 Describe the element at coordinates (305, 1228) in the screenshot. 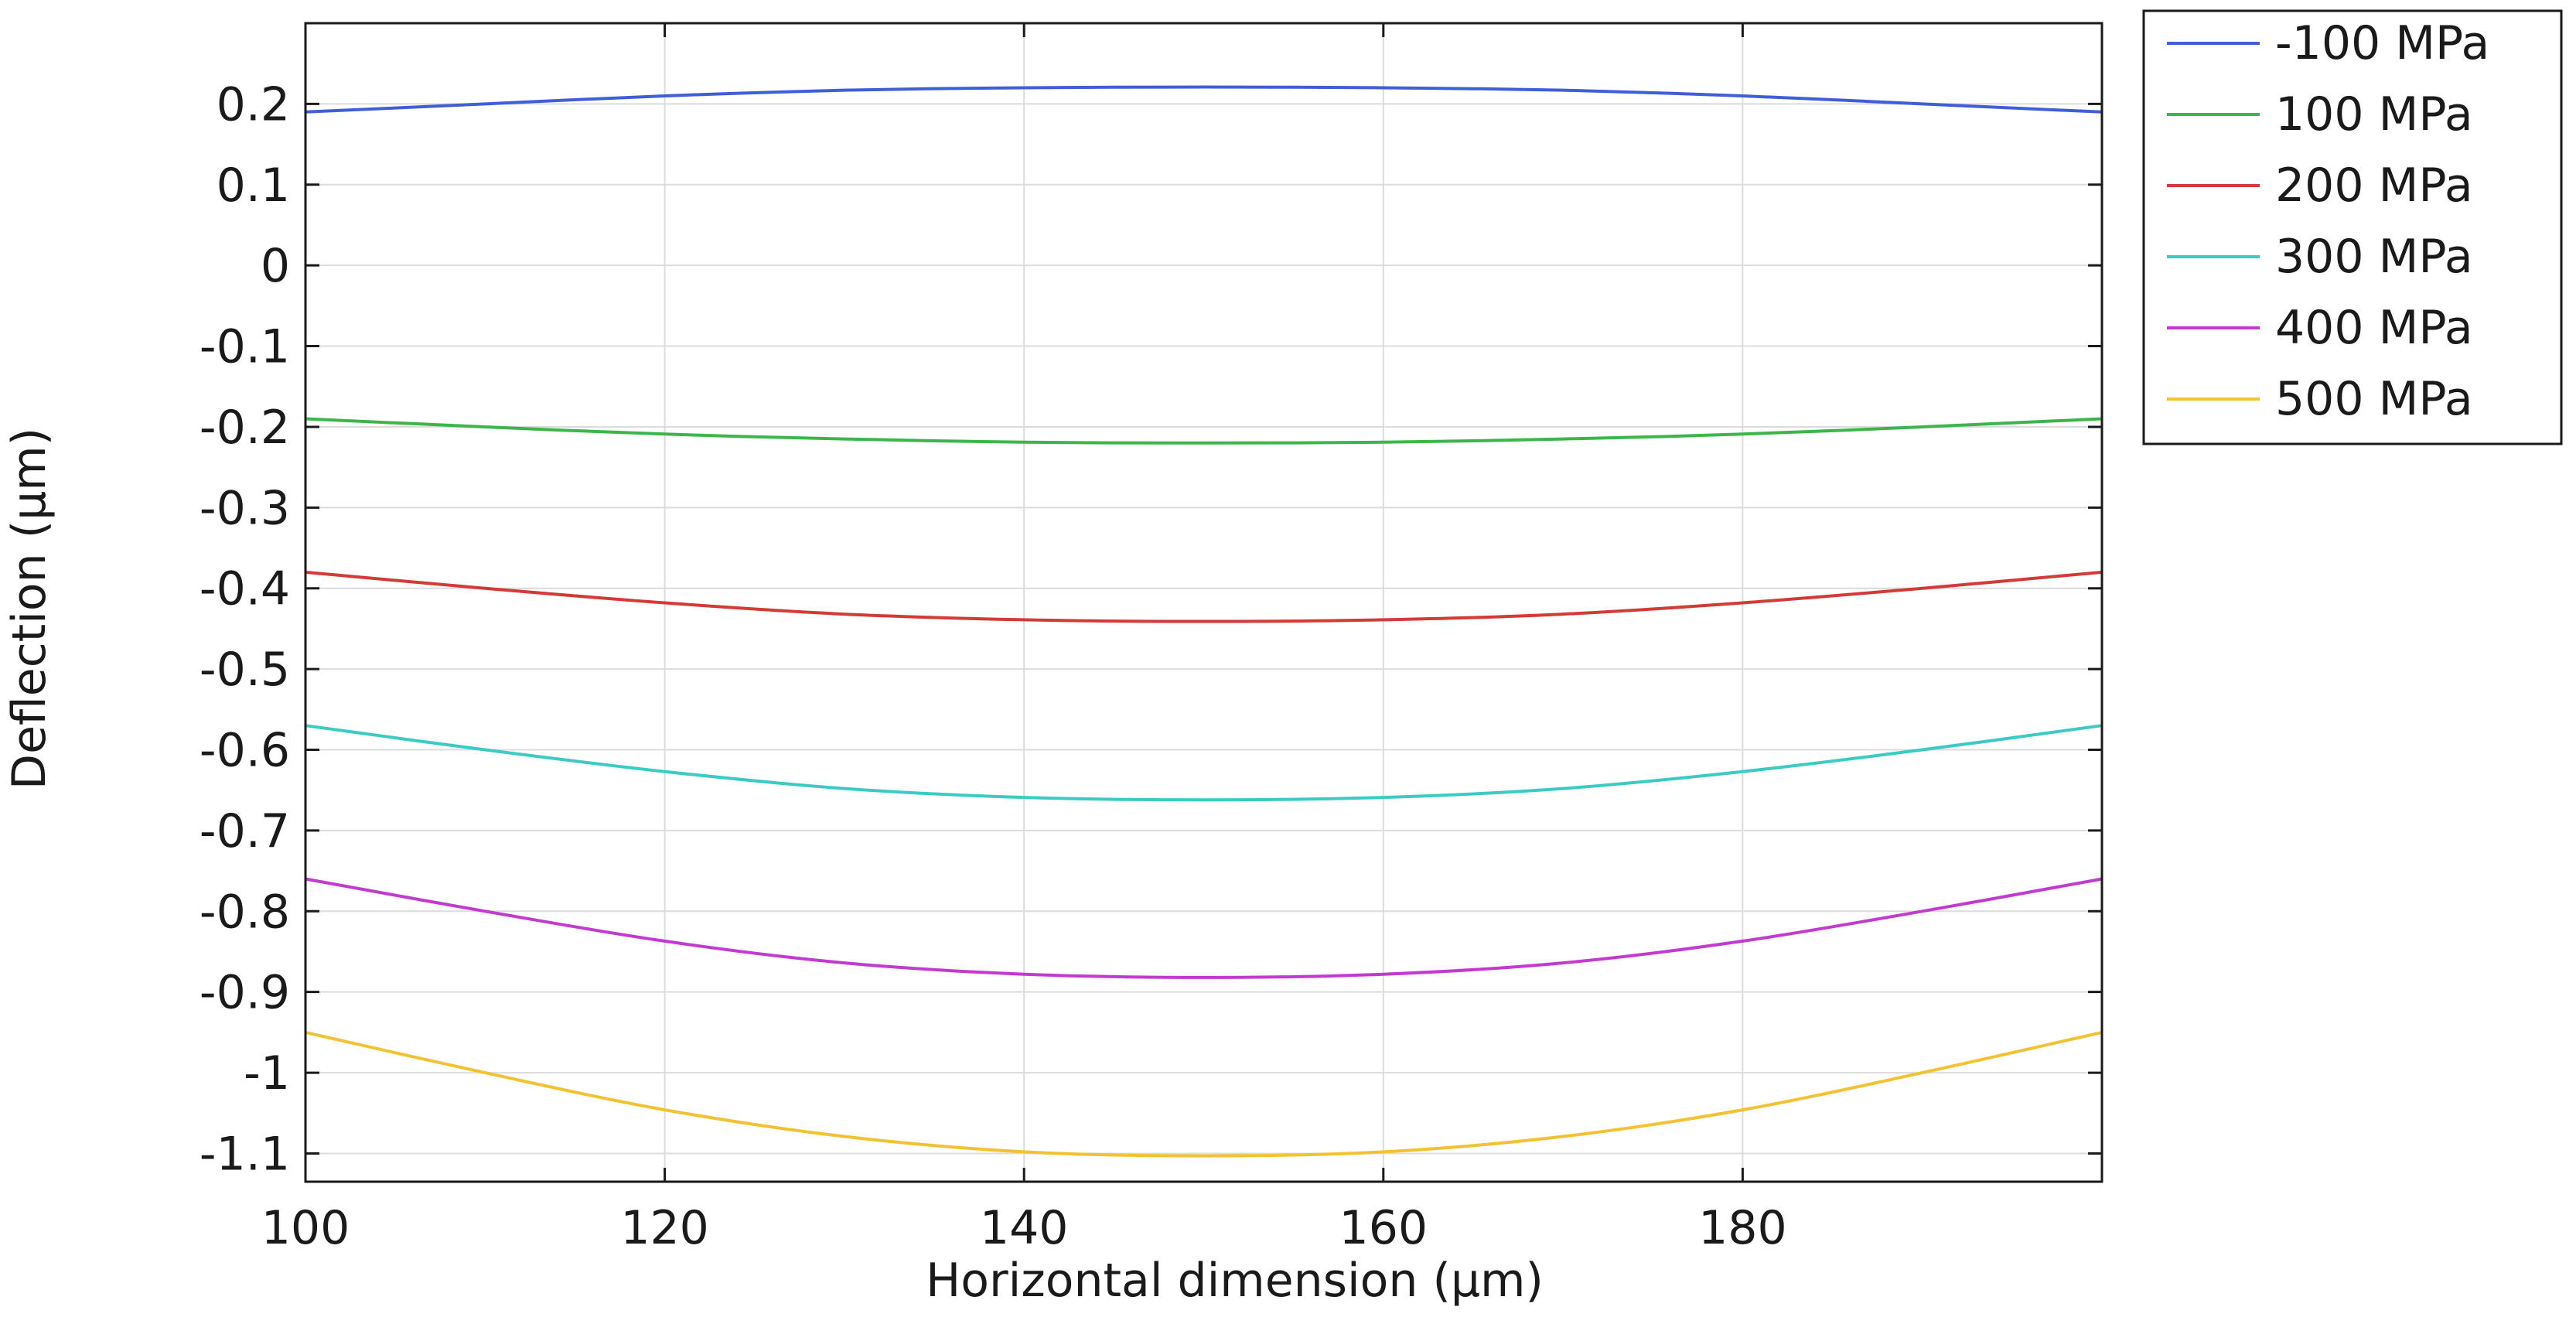

I see `x-tick-label: 100` at that location.